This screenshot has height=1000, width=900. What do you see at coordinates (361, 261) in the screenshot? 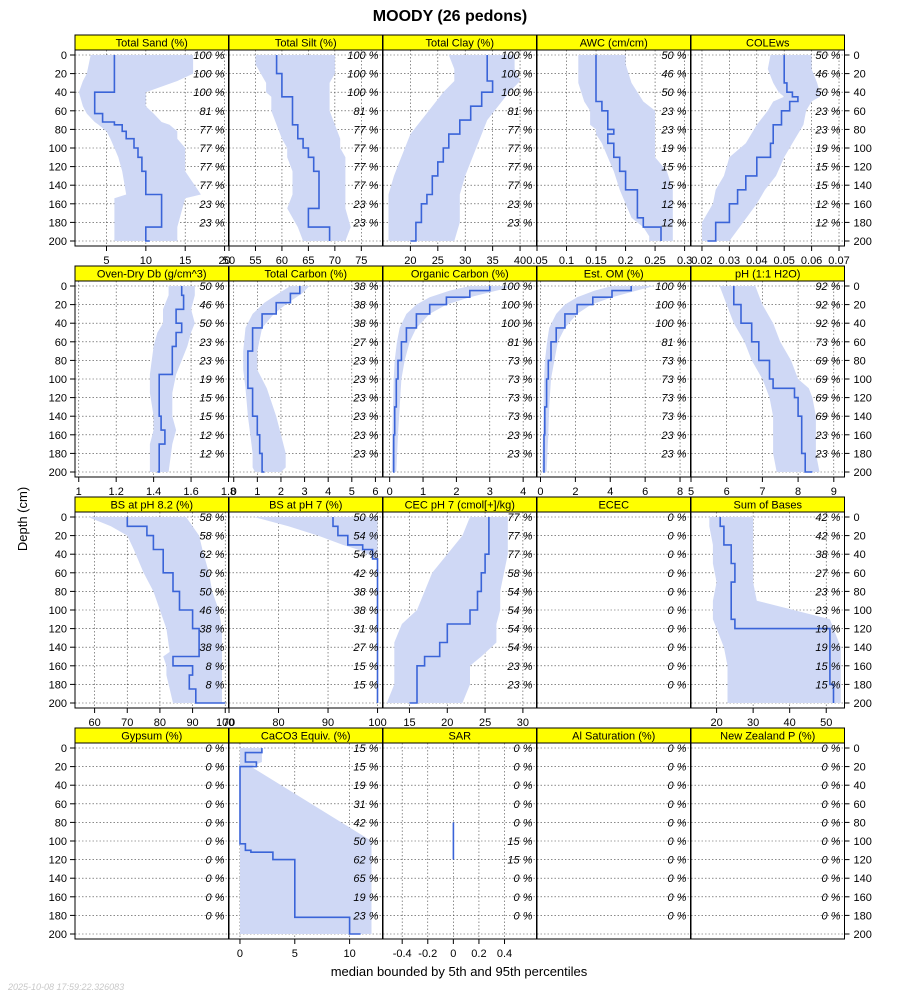
I see `x-tick-label: 75` at bounding box center [361, 261].